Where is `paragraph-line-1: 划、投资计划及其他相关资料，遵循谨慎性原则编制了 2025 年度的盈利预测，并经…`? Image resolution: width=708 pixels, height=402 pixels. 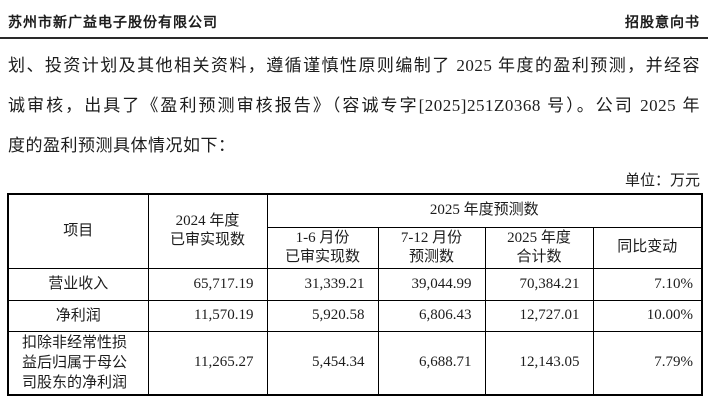 paragraph-line-1: 划、投资计划及其他相关资料，遵循谨慎性原则编制了 2025 年度的盈利预测，并经… is located at coordinates (354, 65).